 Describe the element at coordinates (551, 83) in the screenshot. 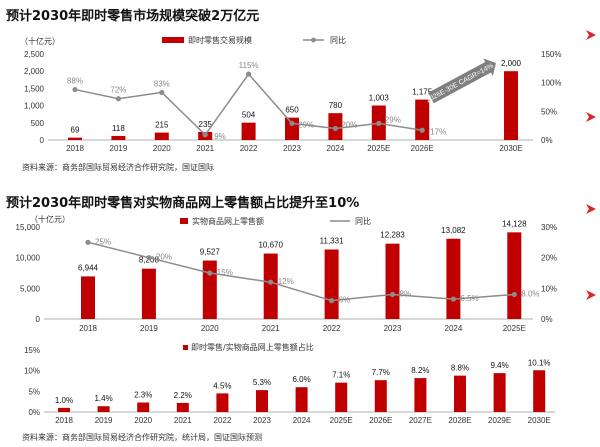

I see `chart1-y2-tick: 100%` at that location.